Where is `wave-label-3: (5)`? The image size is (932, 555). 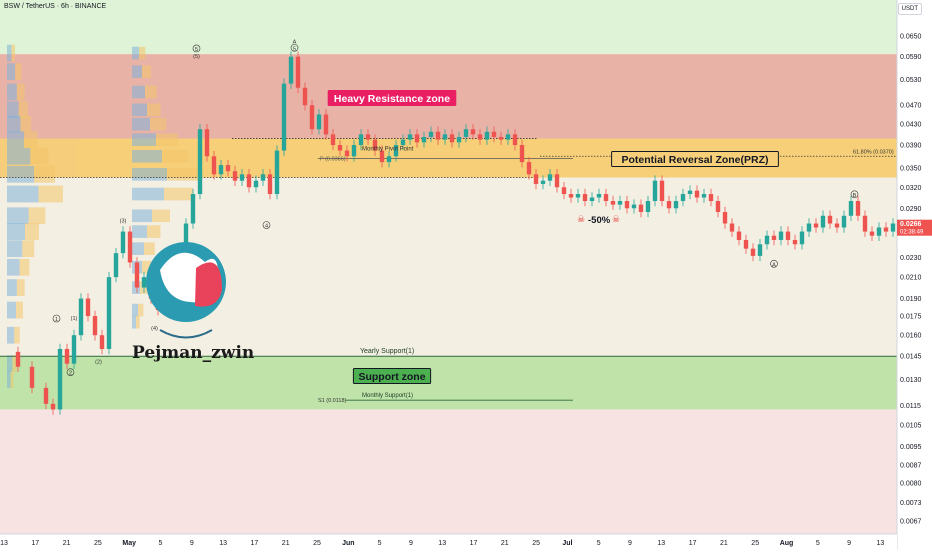
wave-label-3: (5) is located at coordinates (196, 57).